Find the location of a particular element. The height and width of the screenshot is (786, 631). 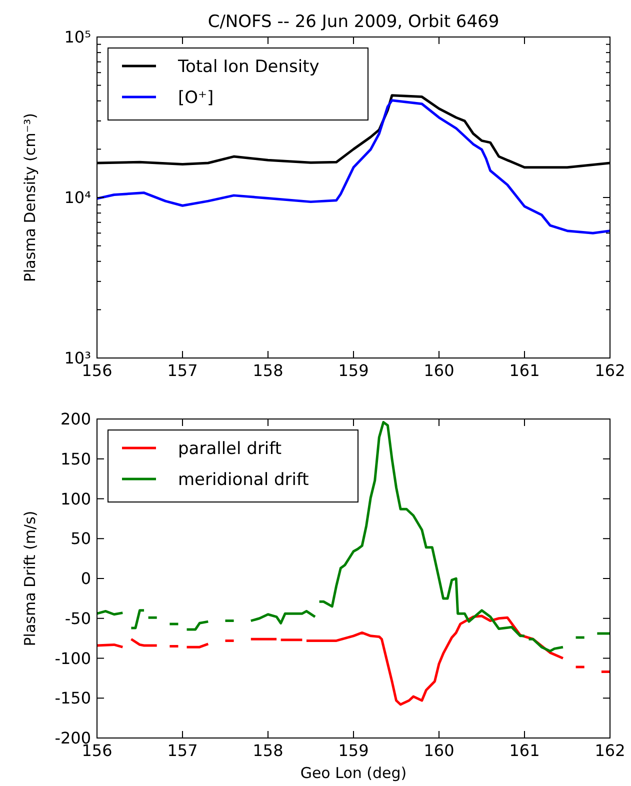

legend-label: [O⁺] is located at coordinates (196, 98).